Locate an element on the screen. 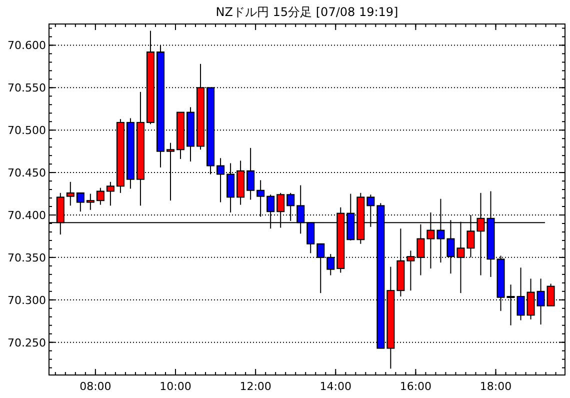  x-tick-label: 14:00 is located at coordinates (336, 386).